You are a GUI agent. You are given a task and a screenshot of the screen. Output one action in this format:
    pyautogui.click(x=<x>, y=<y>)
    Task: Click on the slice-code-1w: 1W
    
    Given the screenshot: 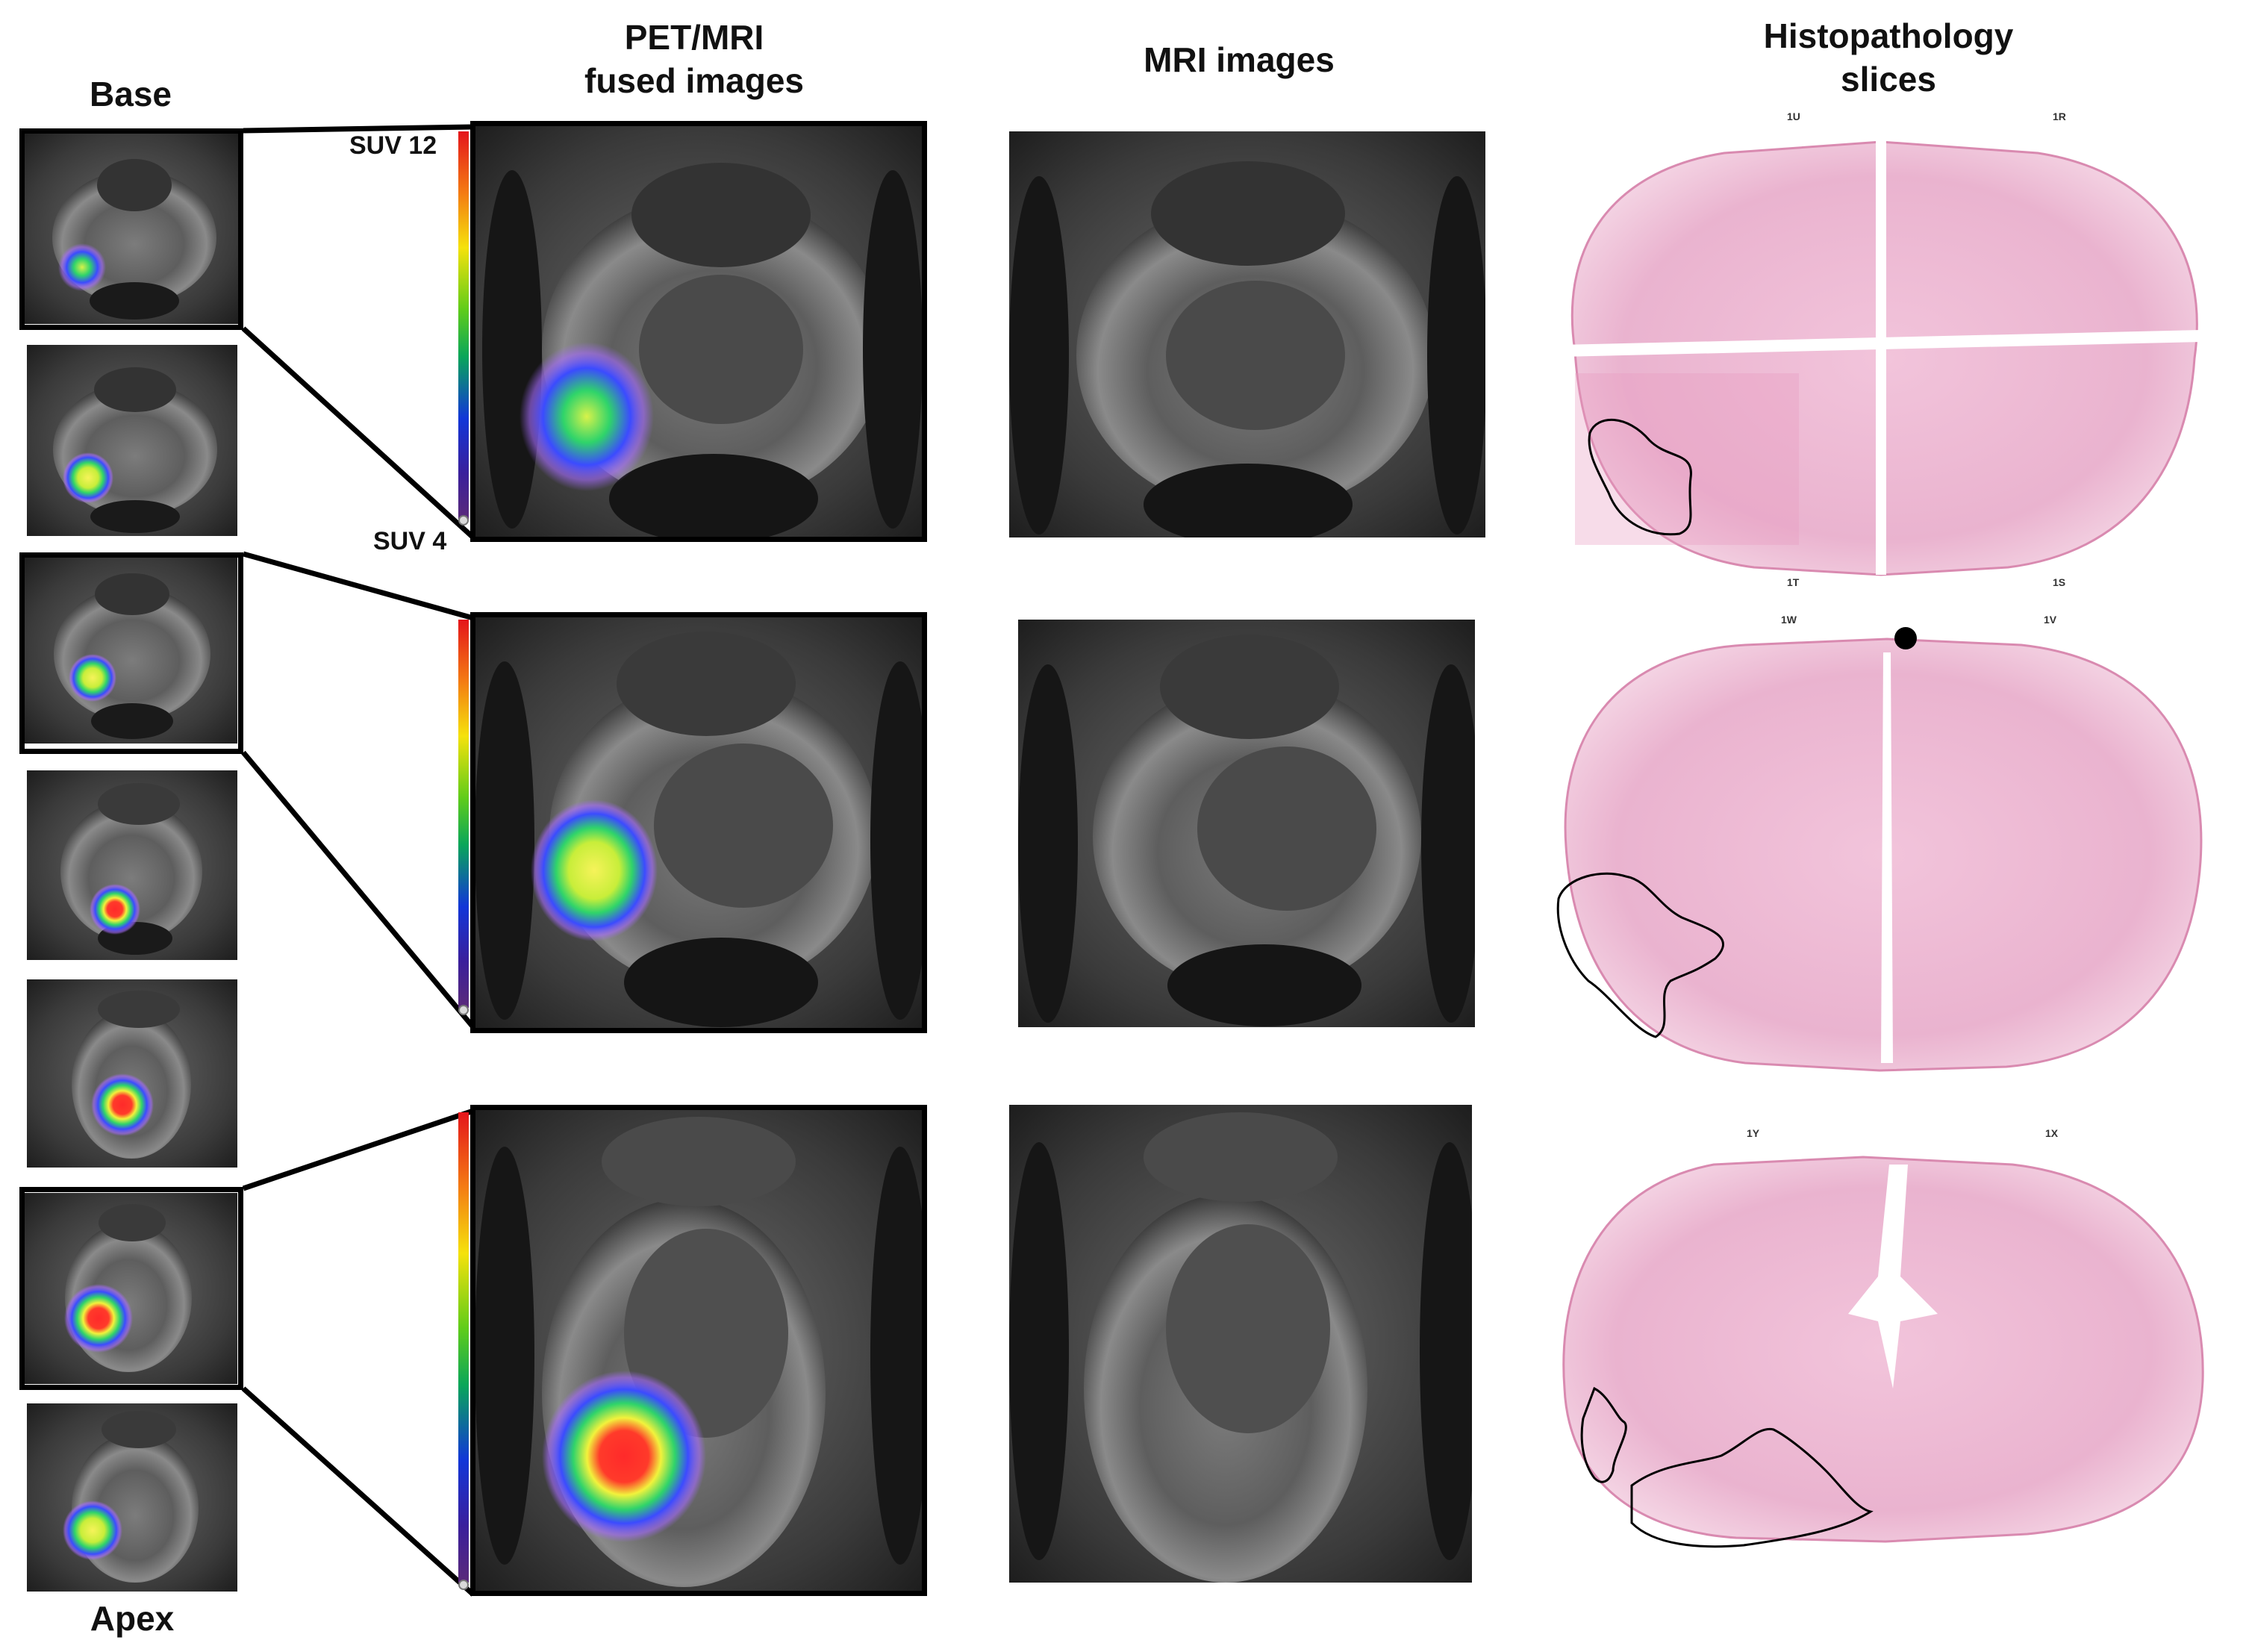 What is the action you would take?
    pyautogui.click(x=1789, y=620)
    